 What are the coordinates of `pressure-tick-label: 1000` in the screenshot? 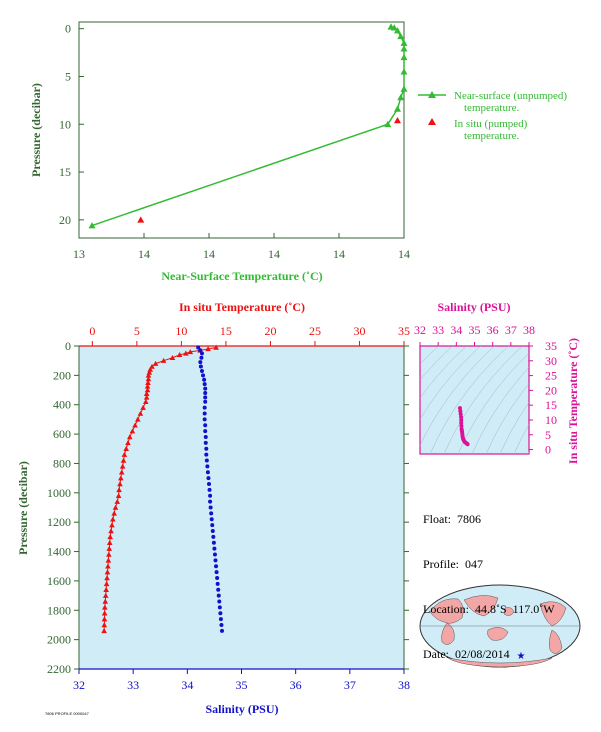 It's located at (59, 493).